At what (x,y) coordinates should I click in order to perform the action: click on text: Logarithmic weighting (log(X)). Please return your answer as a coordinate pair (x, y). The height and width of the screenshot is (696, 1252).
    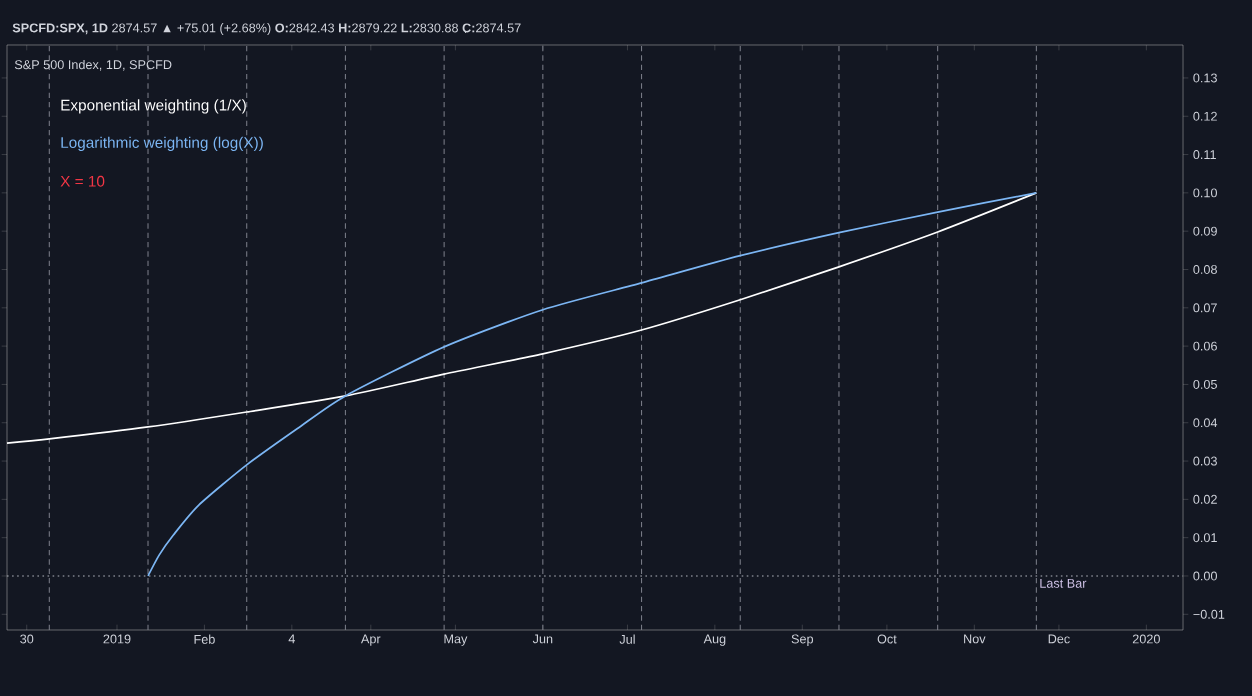
    Looking at the image, I should click on (162, 144).